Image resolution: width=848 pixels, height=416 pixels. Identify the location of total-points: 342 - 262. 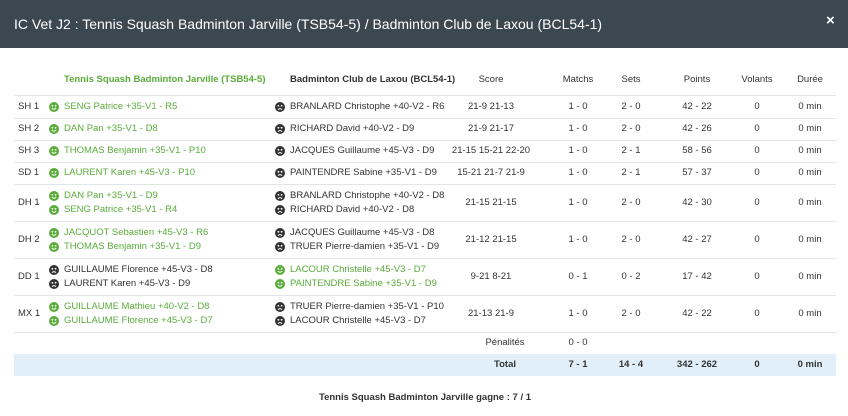
(697, 364).